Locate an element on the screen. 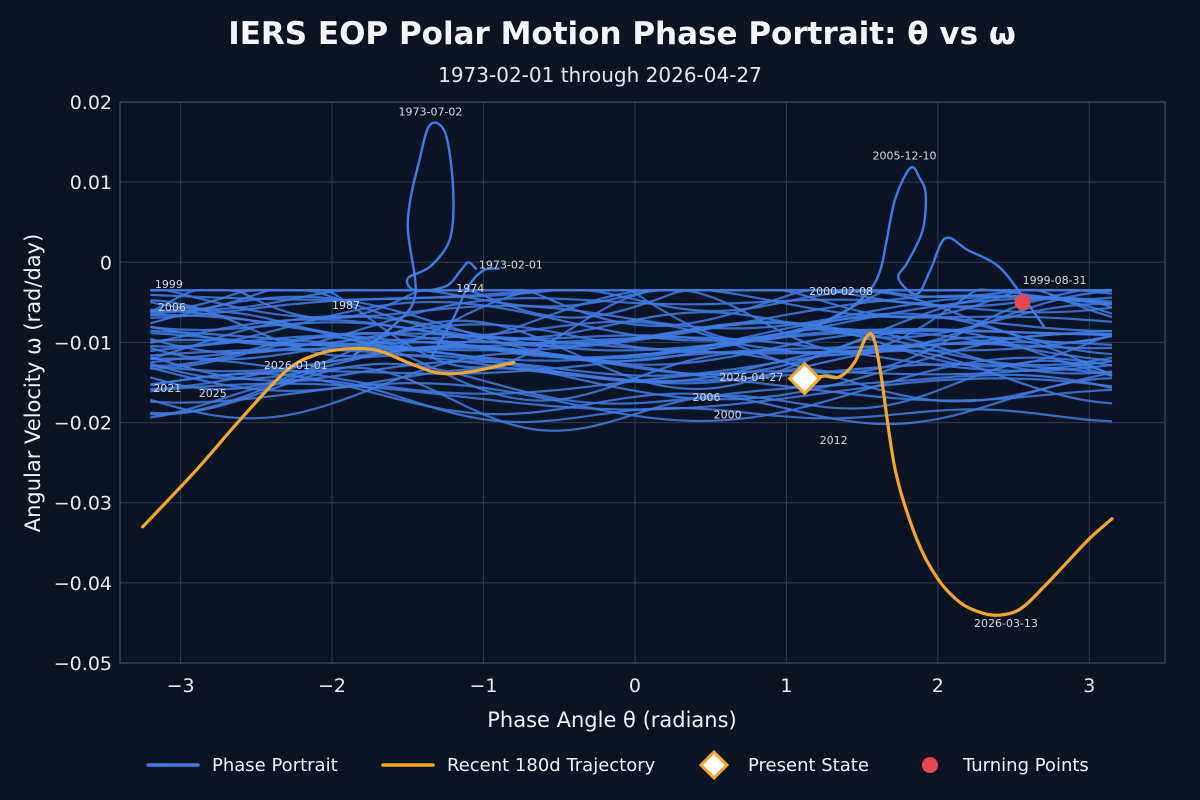 The width and height of the screenshot is (1200, 800). y-axis-label: Angular Velocity ω (rad/day) is located at coordinates (33, 383).